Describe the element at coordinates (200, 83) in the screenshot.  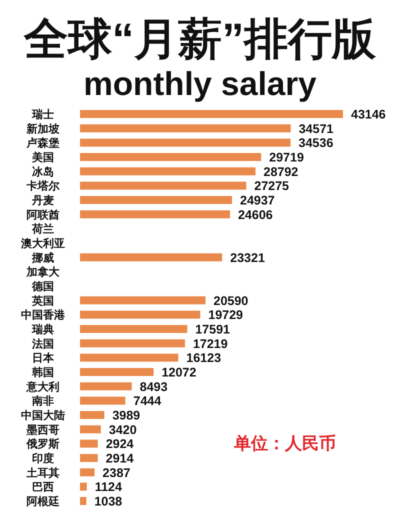
I see `subtitle: monthly salary` at that location.